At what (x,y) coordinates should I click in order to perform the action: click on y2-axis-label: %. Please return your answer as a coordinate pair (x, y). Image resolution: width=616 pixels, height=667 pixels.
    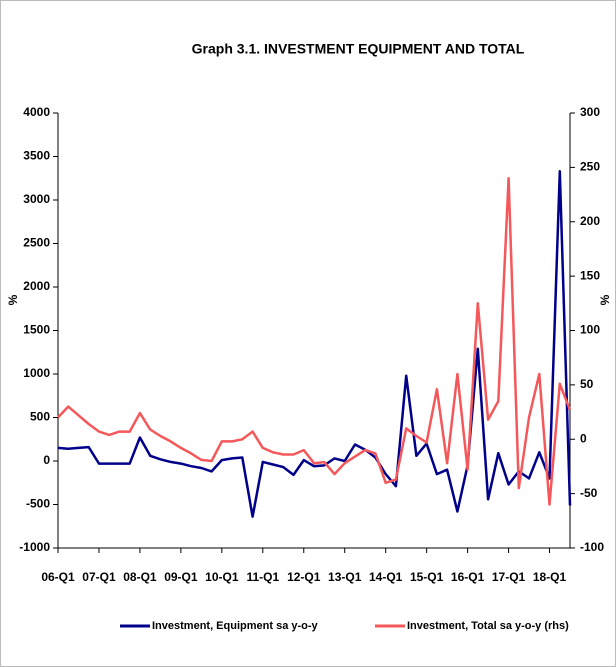
    Looking at the image, I should click on (605, 299).